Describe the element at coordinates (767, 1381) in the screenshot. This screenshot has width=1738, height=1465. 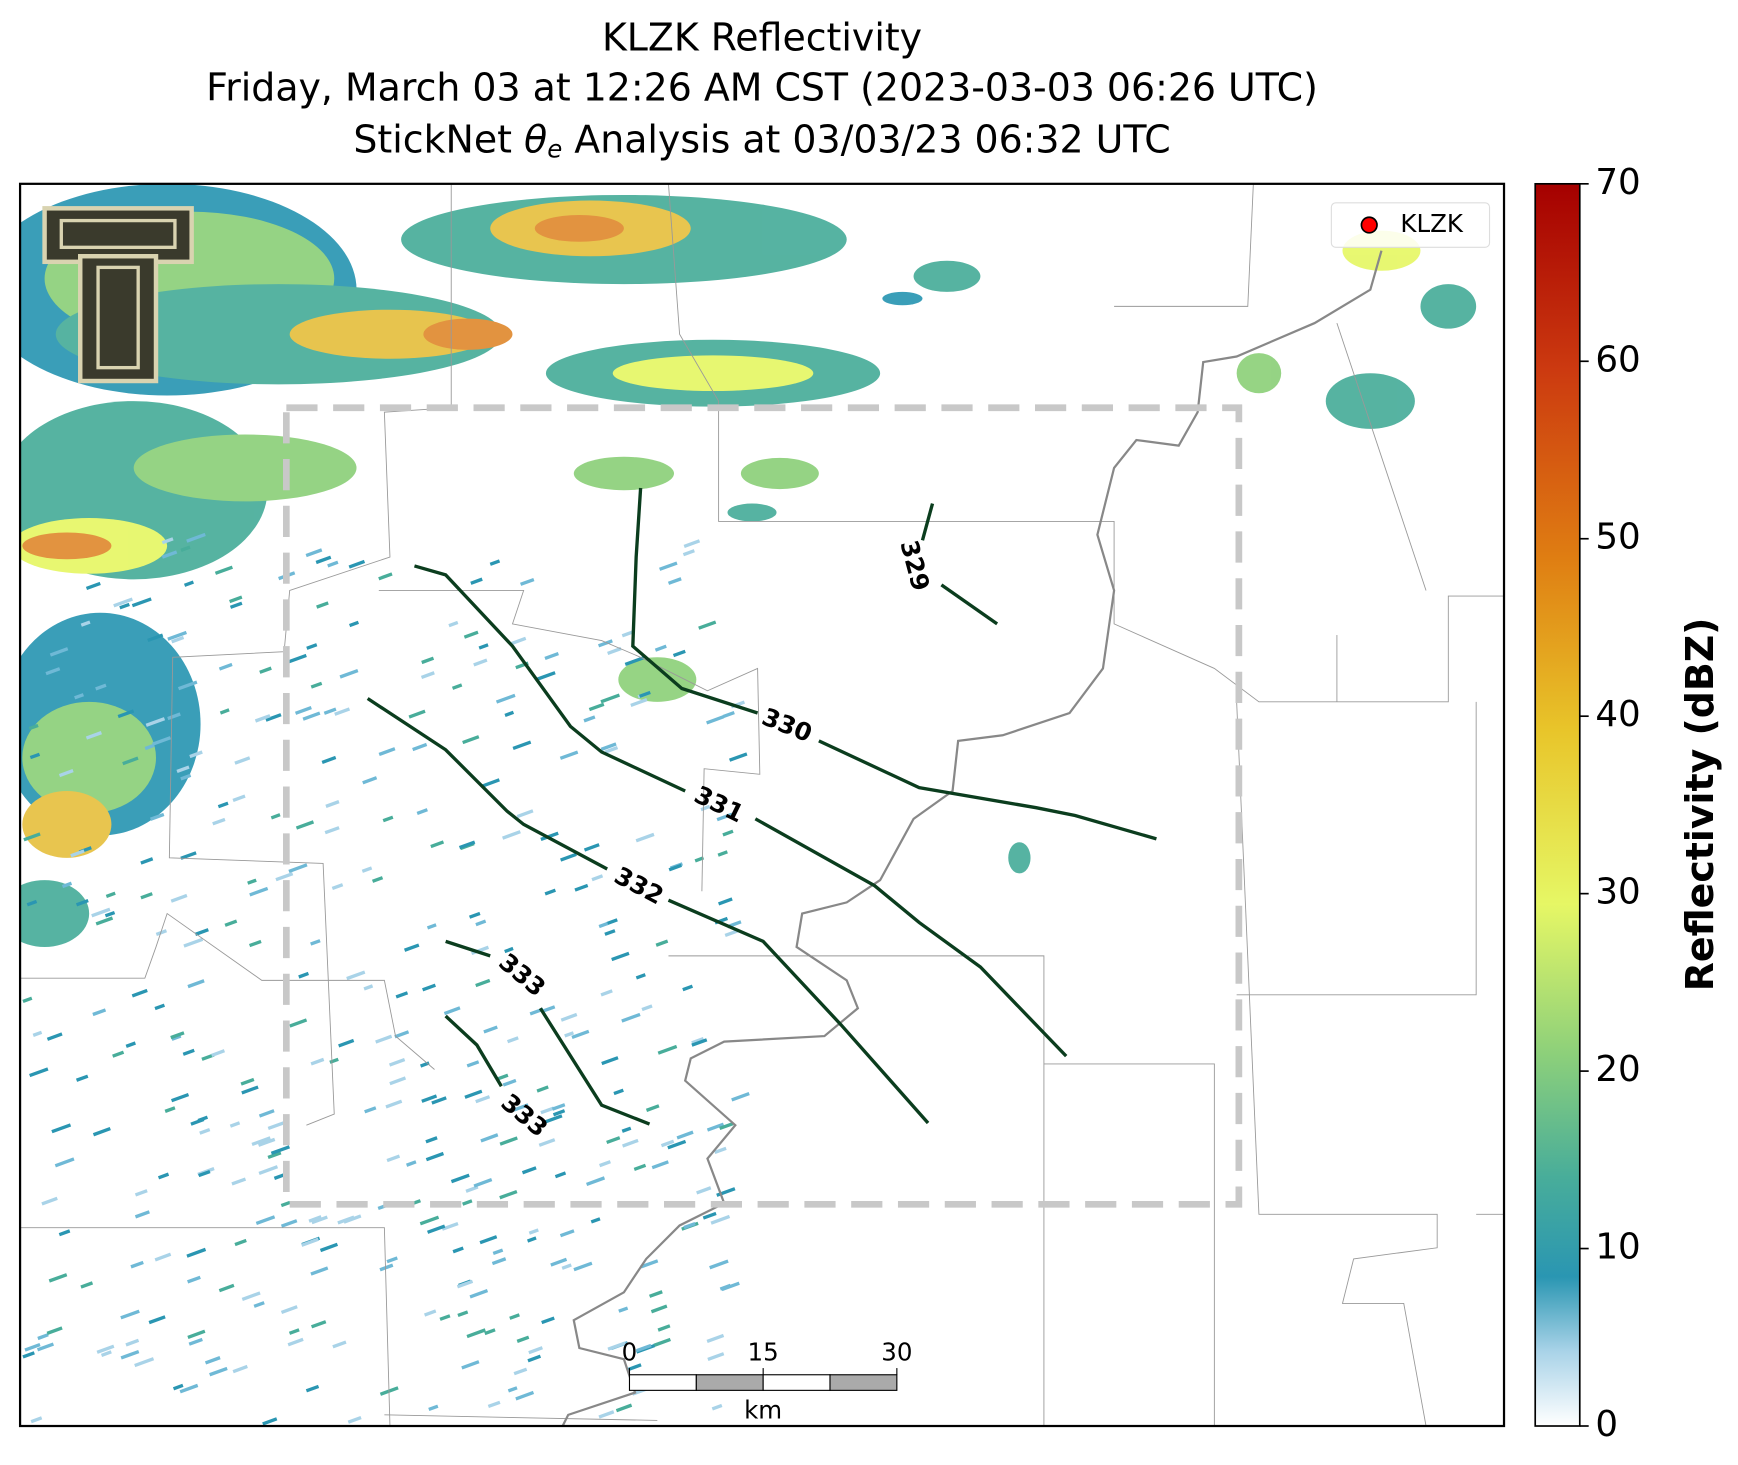
I see `scale-bar: 0 15 30 km` at that location.